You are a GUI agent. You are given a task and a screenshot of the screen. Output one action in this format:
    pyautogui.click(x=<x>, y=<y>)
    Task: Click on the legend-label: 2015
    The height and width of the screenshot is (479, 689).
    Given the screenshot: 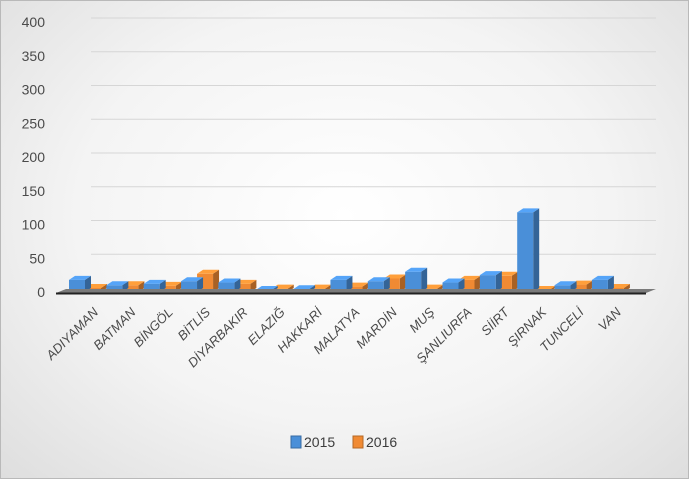 What is the action you would take?
    pyautogui.click(x=319, y=442)
    